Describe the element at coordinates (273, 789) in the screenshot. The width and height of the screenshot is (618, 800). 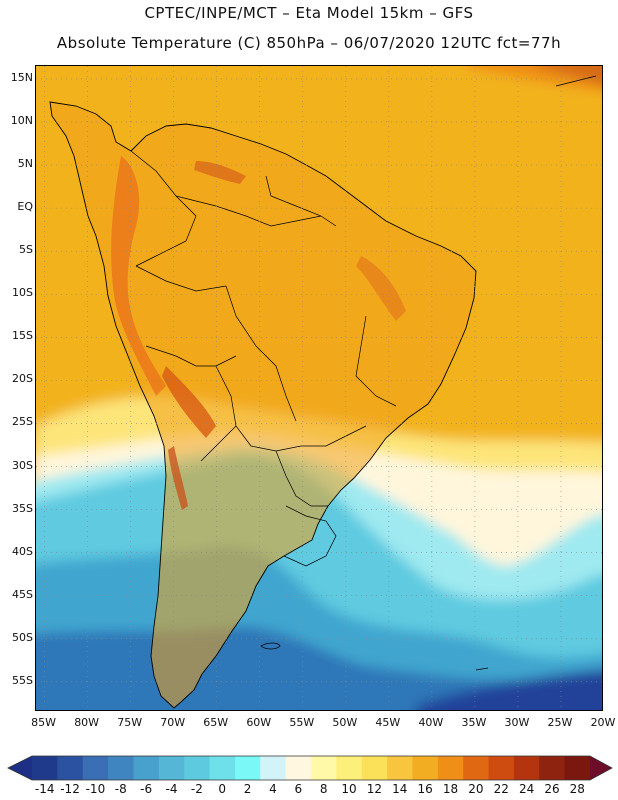
I see `scale-label: 4` at that location.